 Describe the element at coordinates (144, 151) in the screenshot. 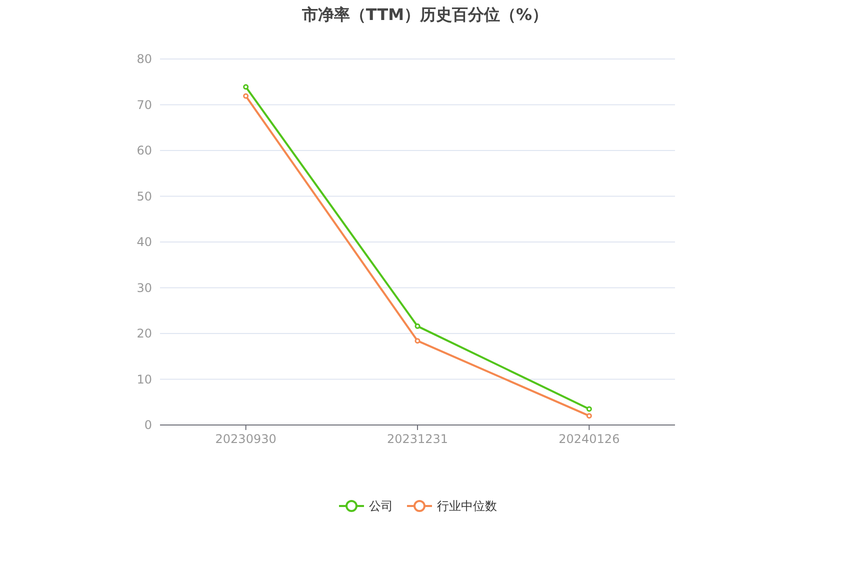

I see `y-tick-label: 60` at that location.